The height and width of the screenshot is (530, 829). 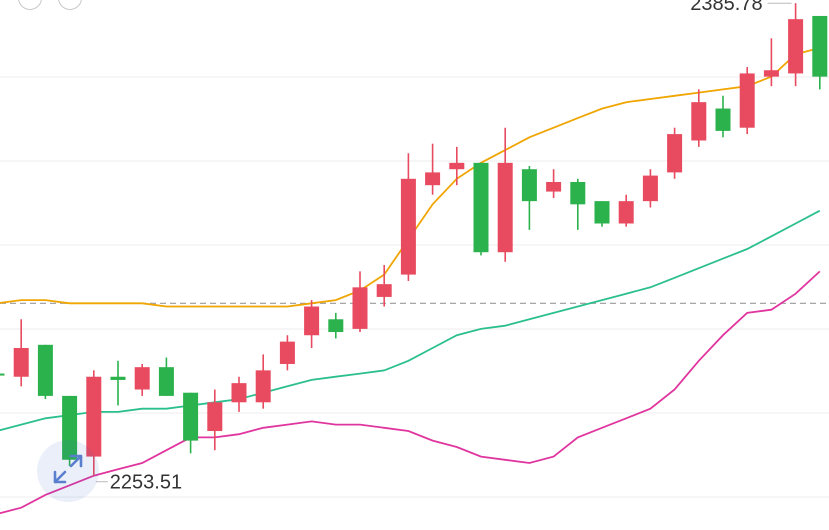 I want to click on low-price-label: 2253.51, so click(x=146, y=483).